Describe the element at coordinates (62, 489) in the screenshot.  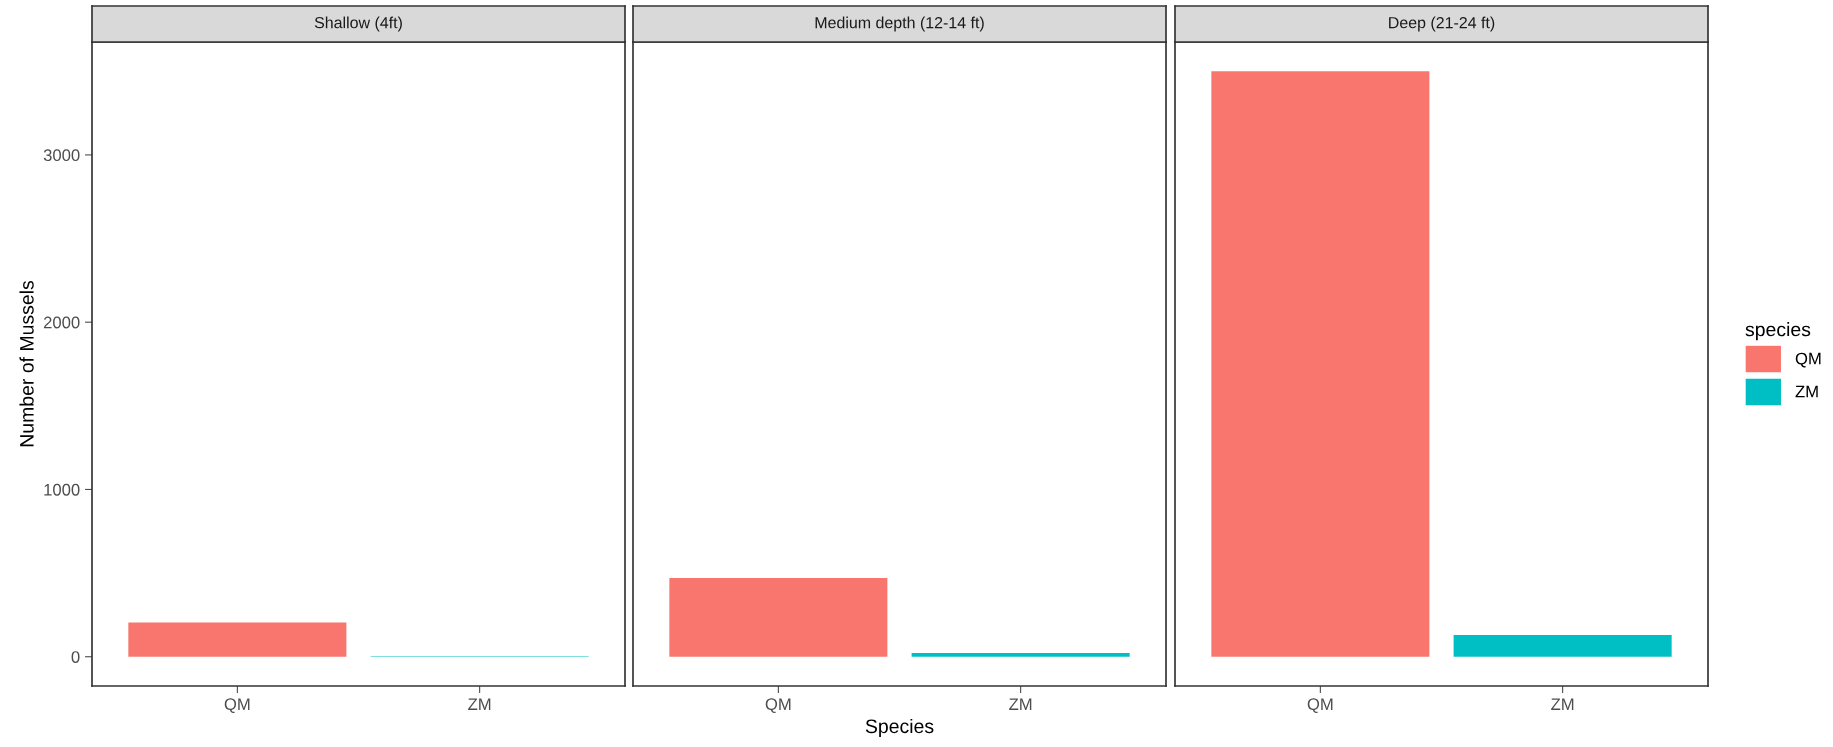
I see `y-tick-label: 1000` at that location.